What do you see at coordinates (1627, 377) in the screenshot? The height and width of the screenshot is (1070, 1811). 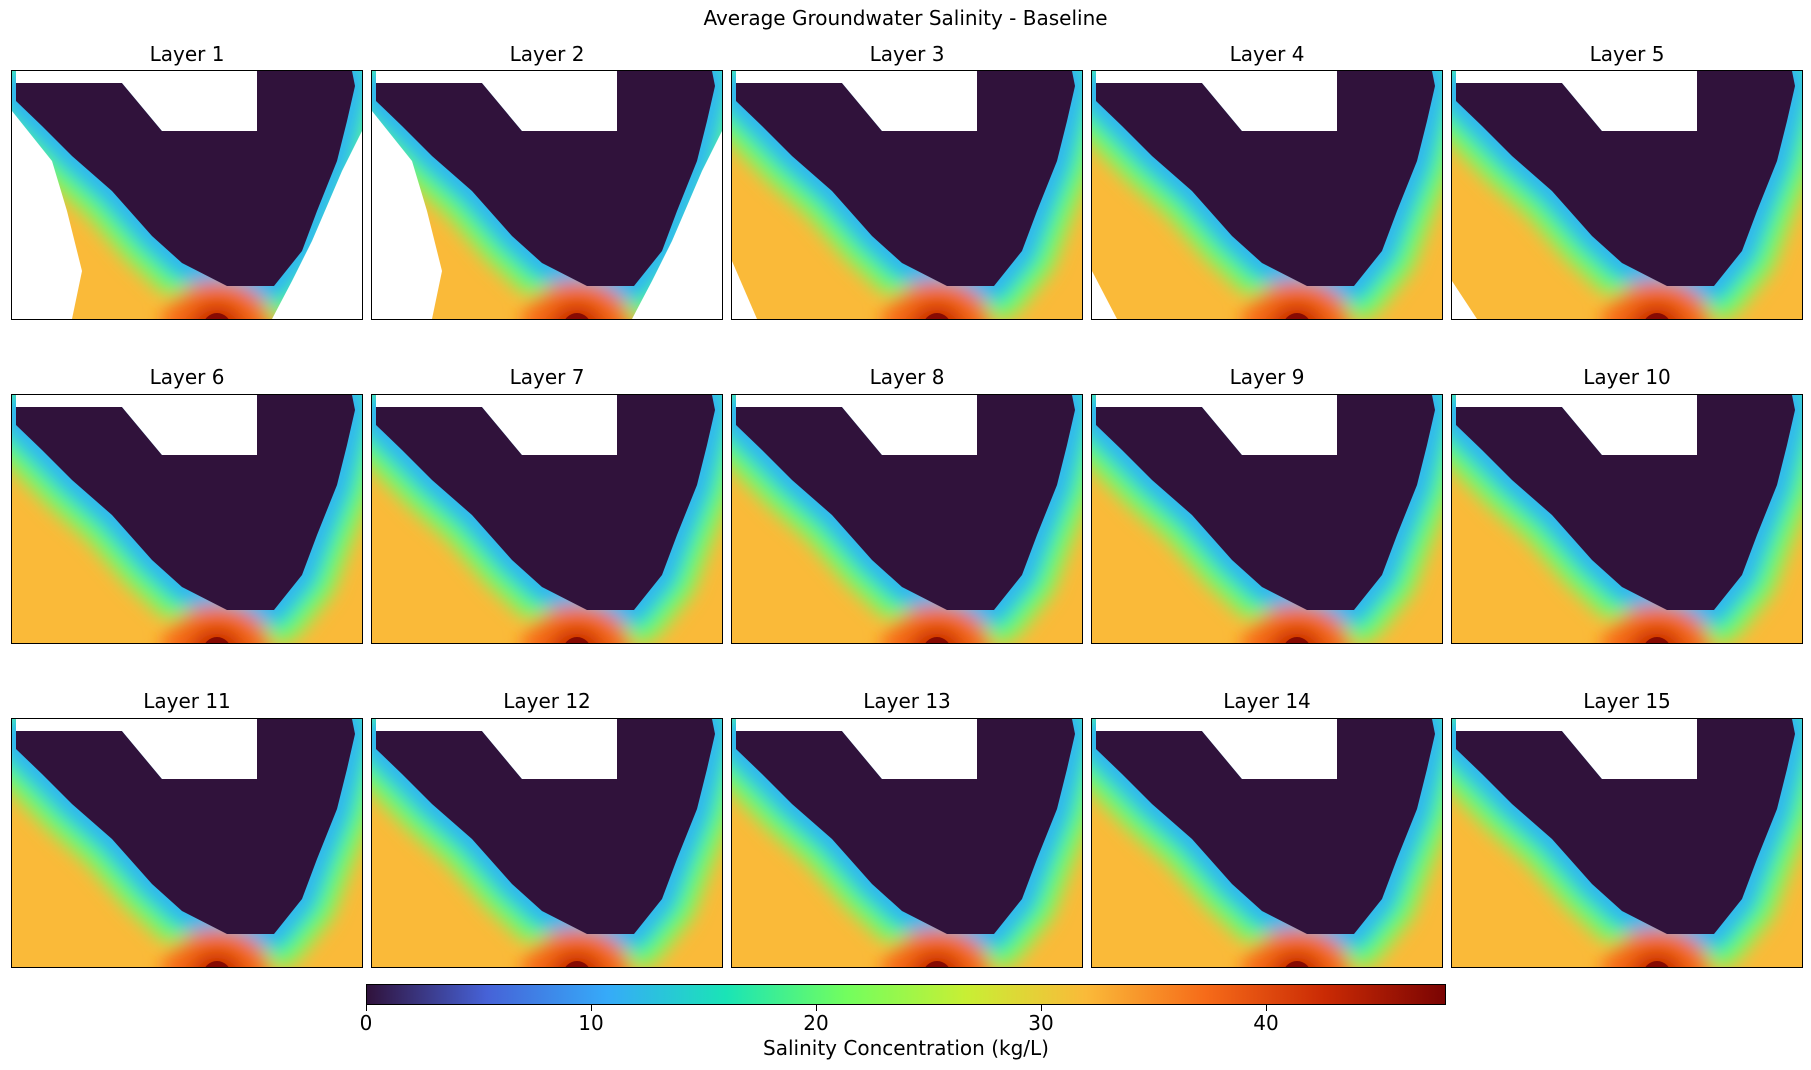 I see `panel-title: Layer 10` at bounding box center [1627, 377].